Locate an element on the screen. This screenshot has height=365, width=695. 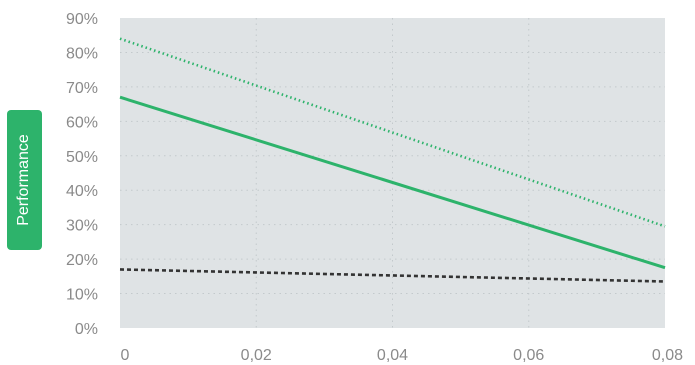
x-axis-ticks: 0 0,02 0,04 0,06 0,08 is located at coordinates (402, 355).